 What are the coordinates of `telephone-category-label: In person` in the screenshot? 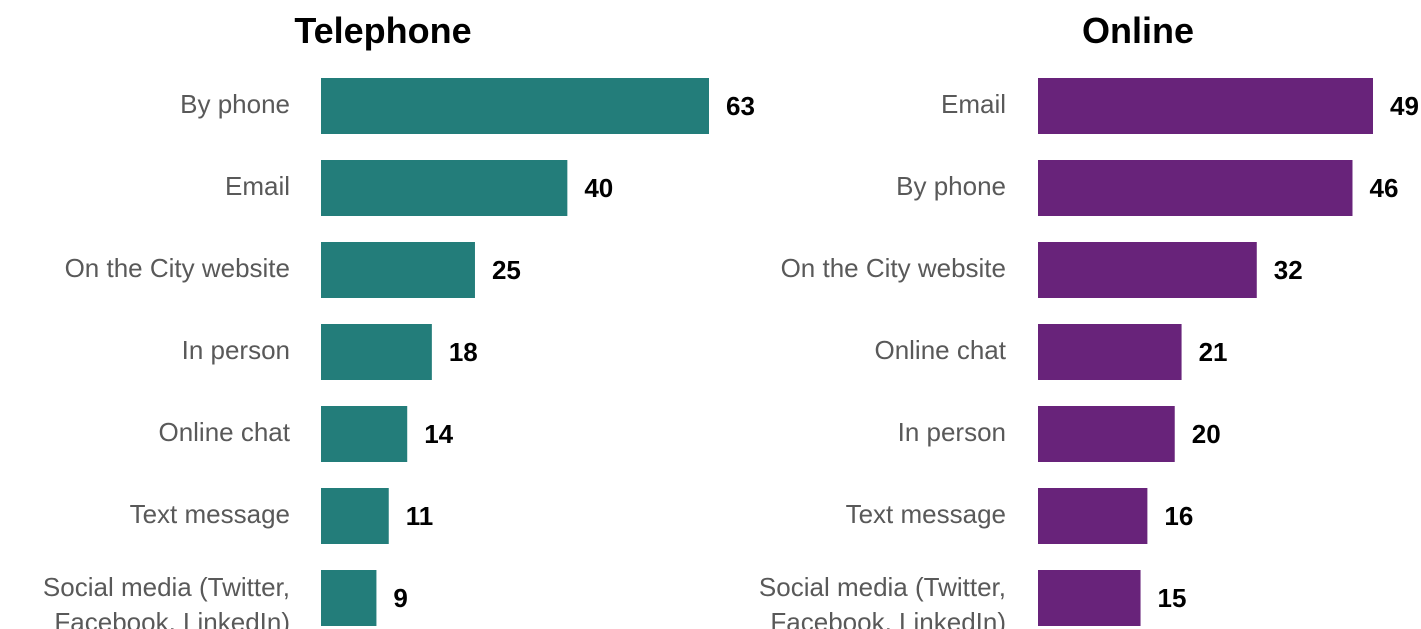 It's located at (236, 350).